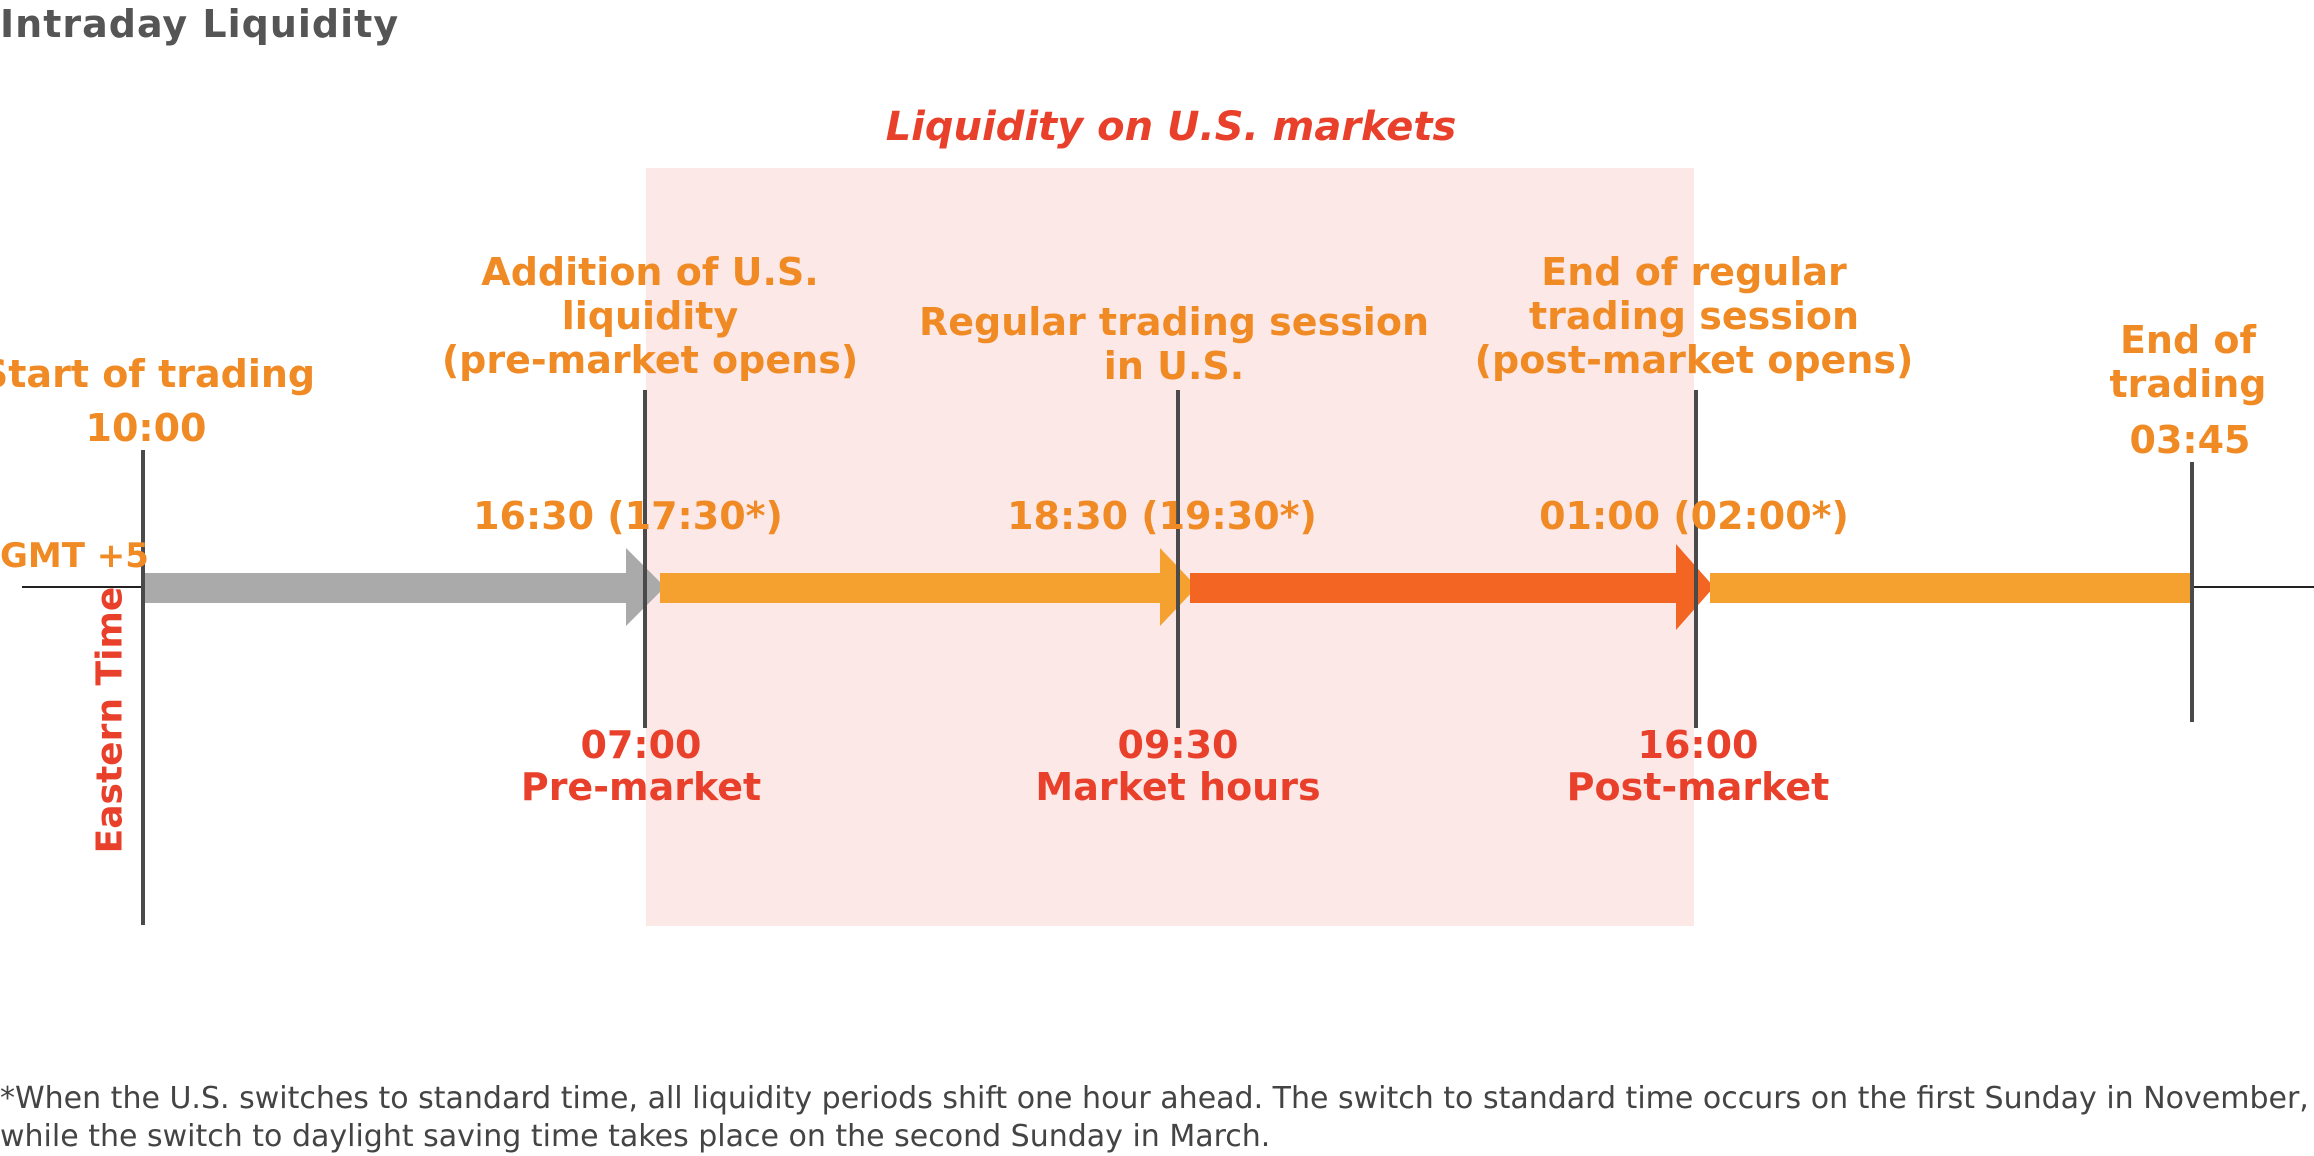  I want to click on segment-pre-us, so click(385, 588).